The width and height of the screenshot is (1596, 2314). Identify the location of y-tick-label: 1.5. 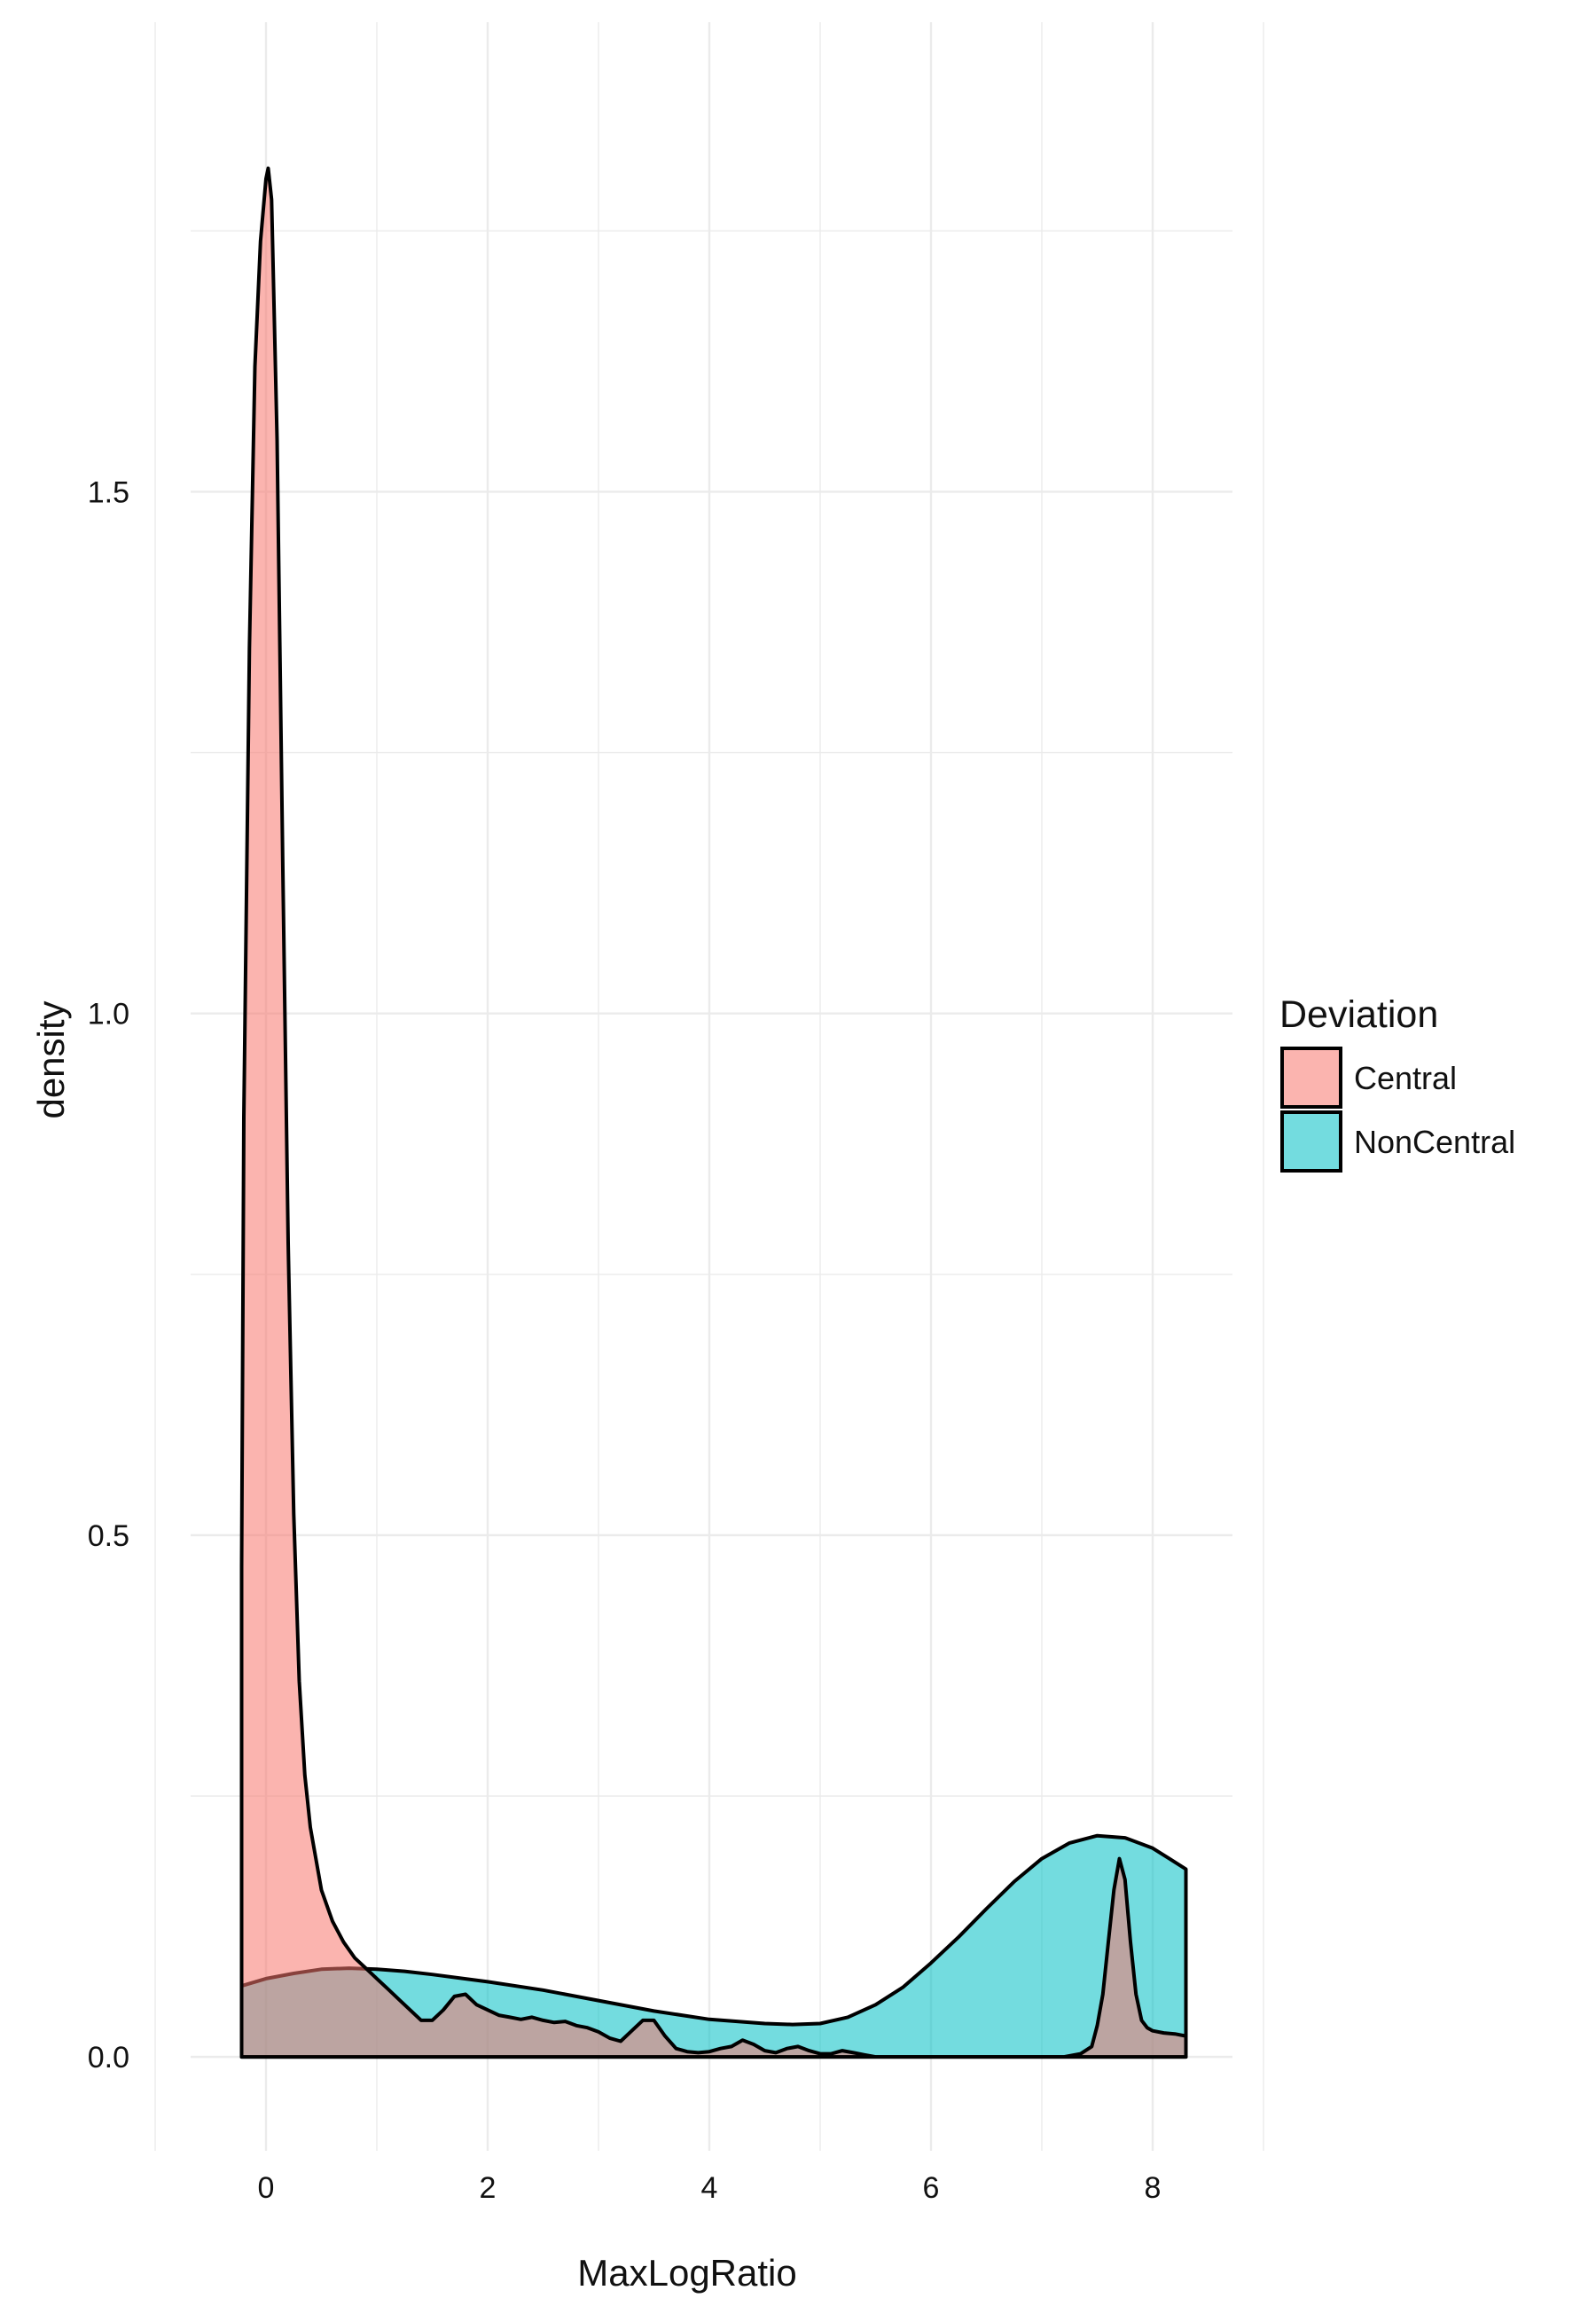
(109, 492).